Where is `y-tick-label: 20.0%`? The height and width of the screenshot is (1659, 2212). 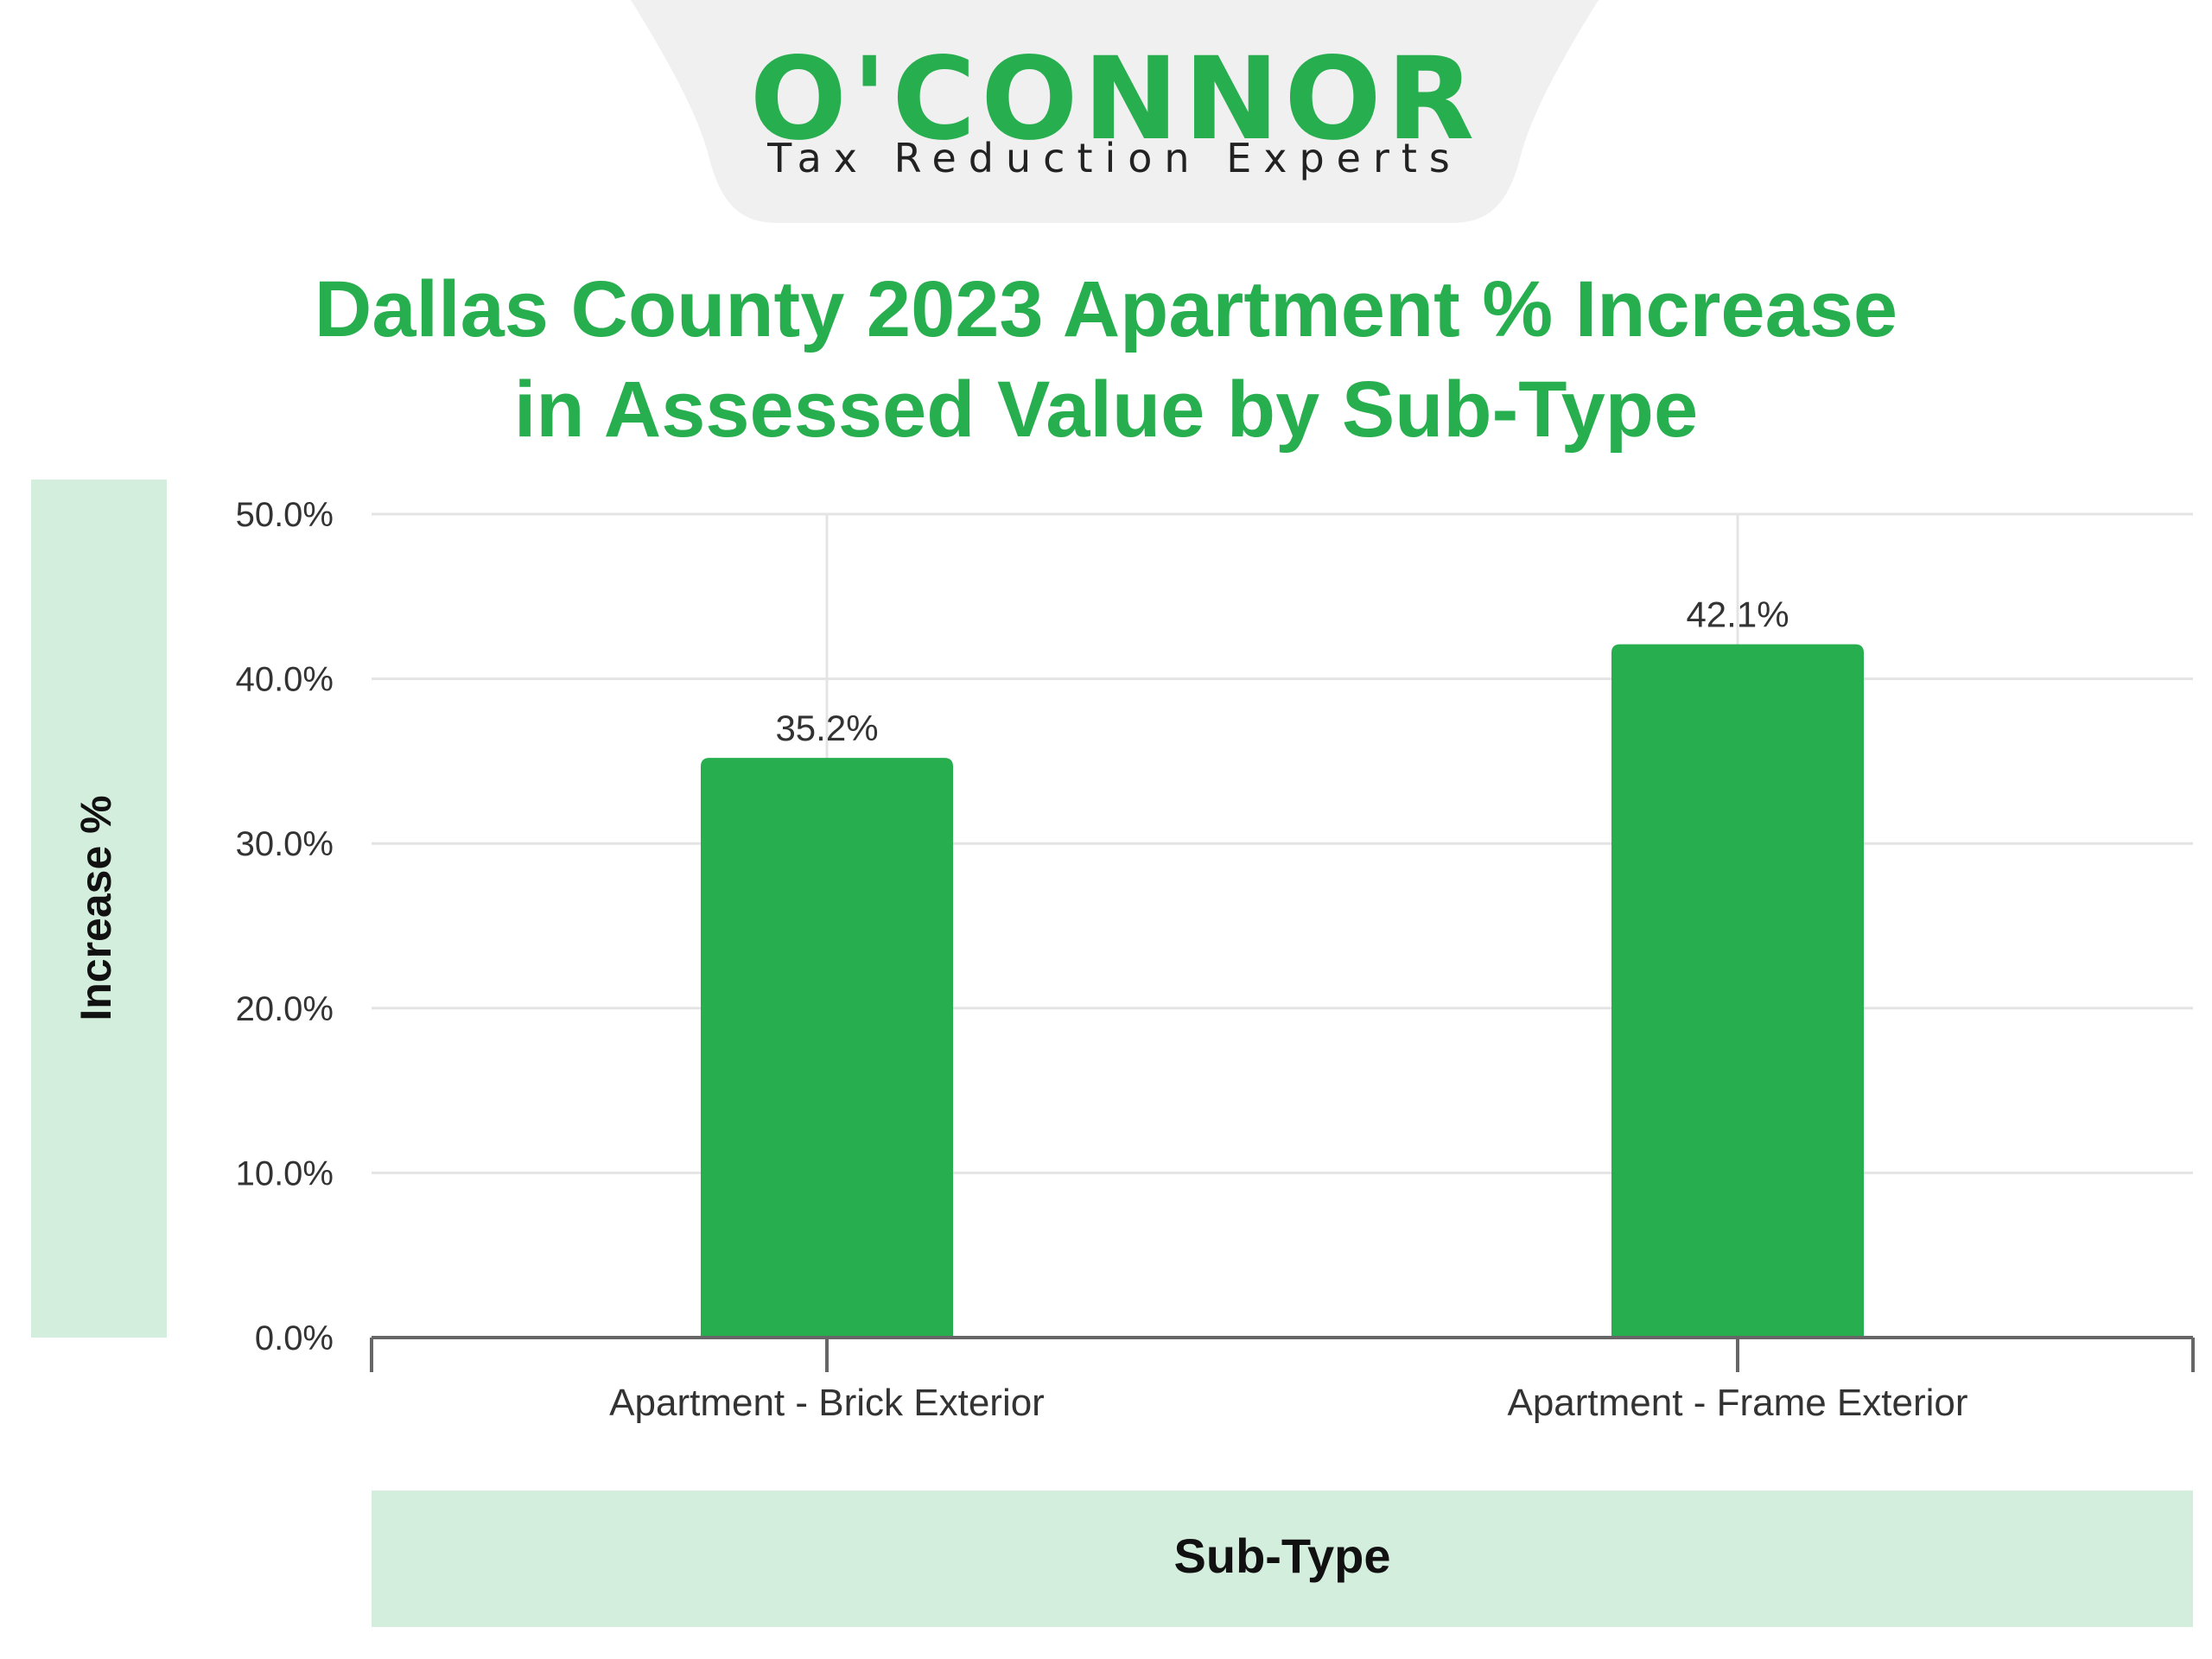
y-tick-label: 20.0% is located at coordinates (285, 1009).